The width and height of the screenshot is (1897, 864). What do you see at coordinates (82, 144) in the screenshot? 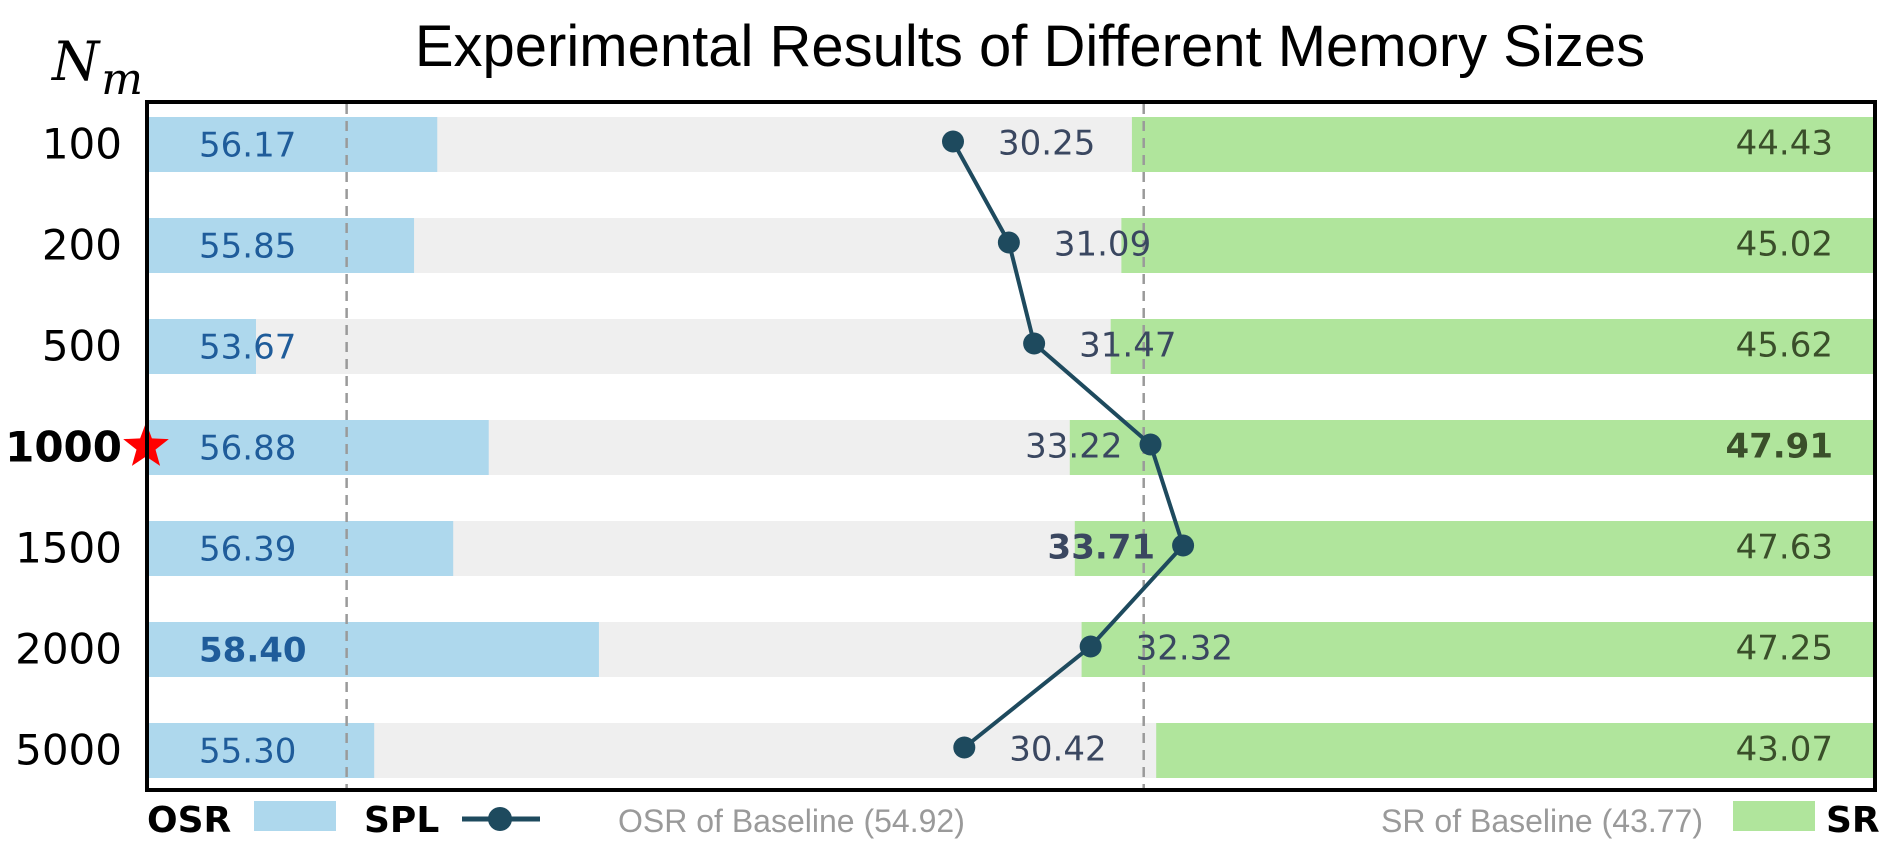
I see `y-tick-label: 100` at bounding box center [82, 144].